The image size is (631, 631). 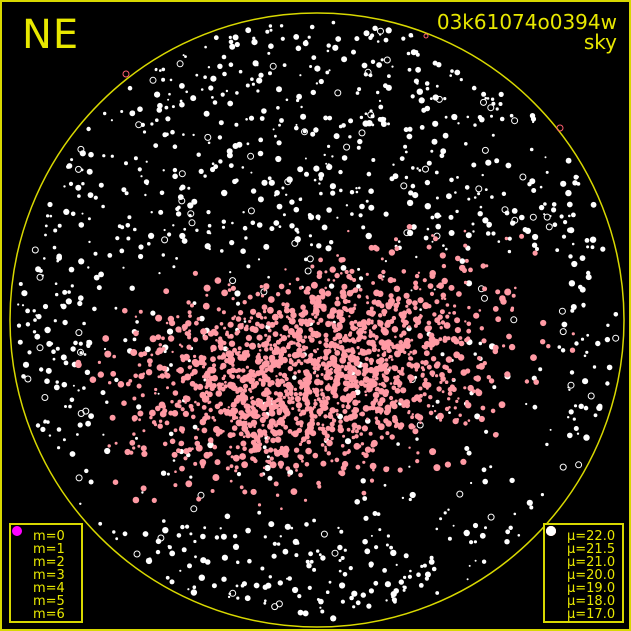 I want to click on image-identifier: 03k61074o0394w sky, so click(x=527, y=32).